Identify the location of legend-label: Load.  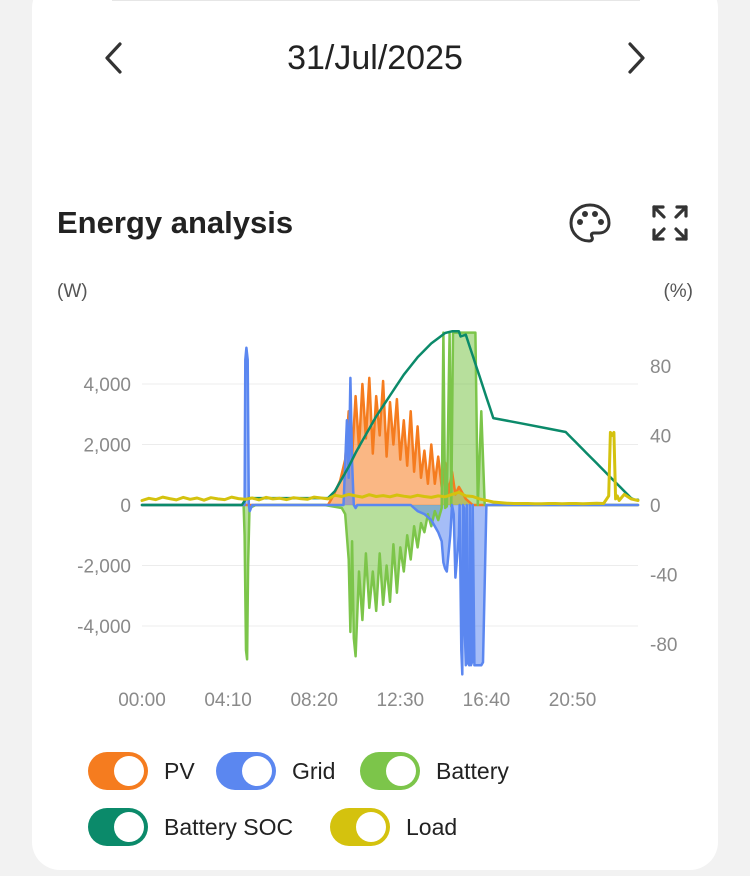
(432, 827).